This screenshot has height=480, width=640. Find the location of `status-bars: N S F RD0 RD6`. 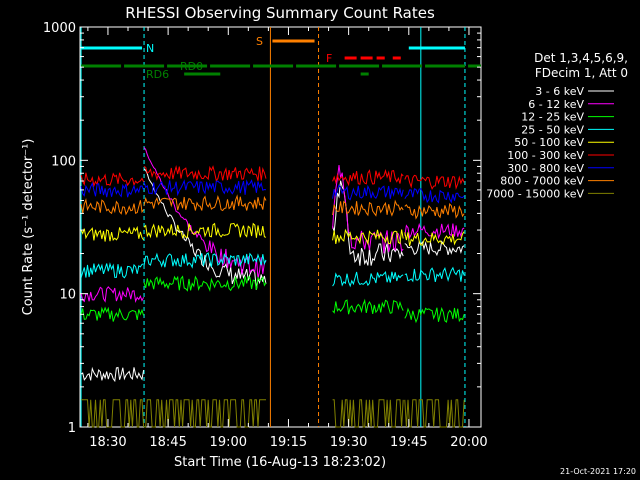

status-bars: N S F RD0 RD6 is located at coordinates (281, 58).